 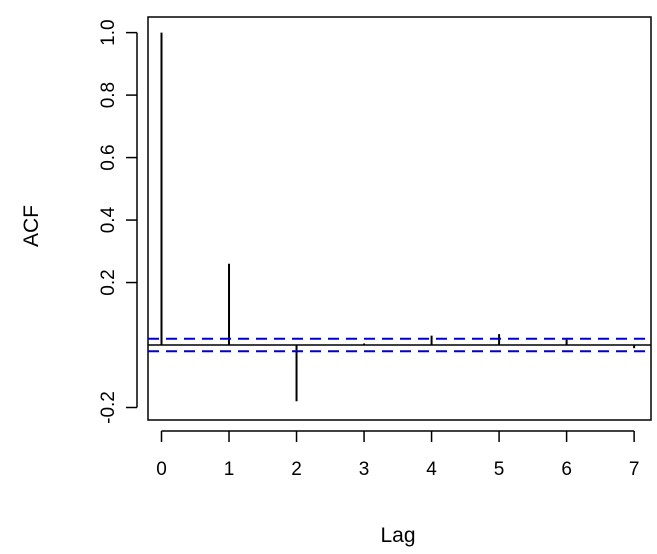 What do you see at coordinates (296, 469) in the screenshot?
I see `x-tick-label-2: 2` at bounding box center [296, 469].